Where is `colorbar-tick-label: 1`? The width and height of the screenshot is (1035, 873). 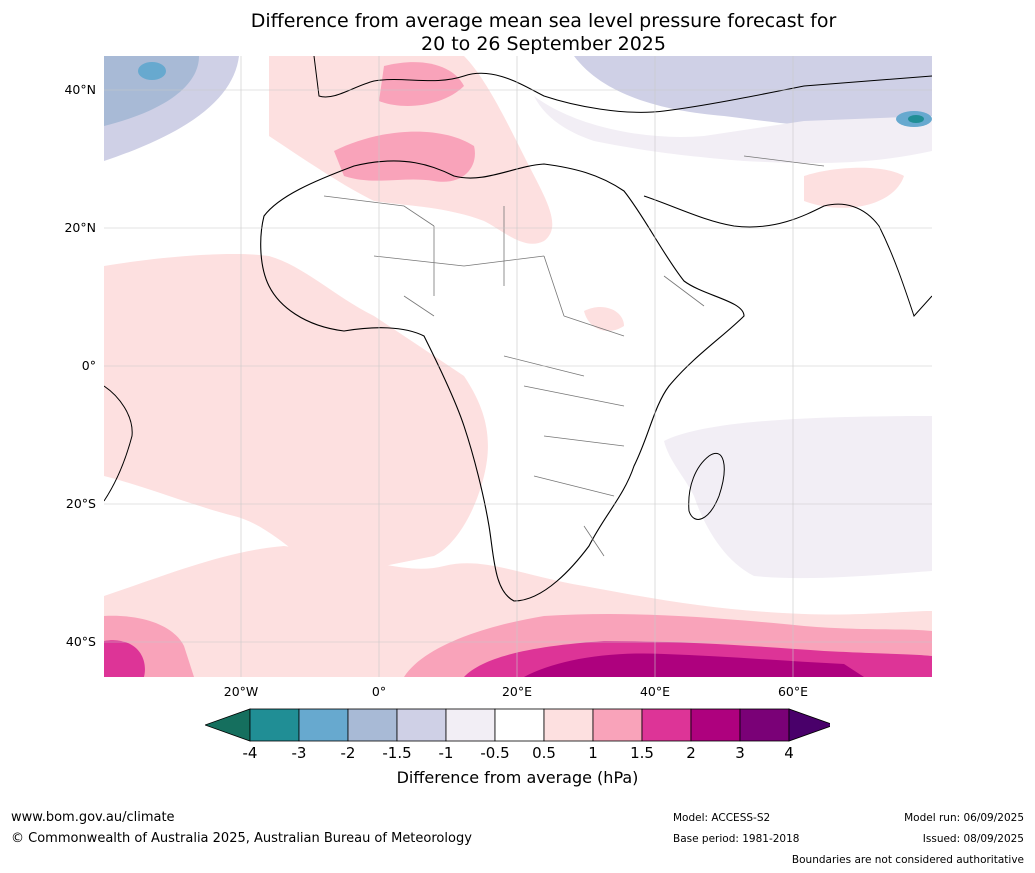
colorbar-tick-label: 1 is located at coordinates (593, 753).